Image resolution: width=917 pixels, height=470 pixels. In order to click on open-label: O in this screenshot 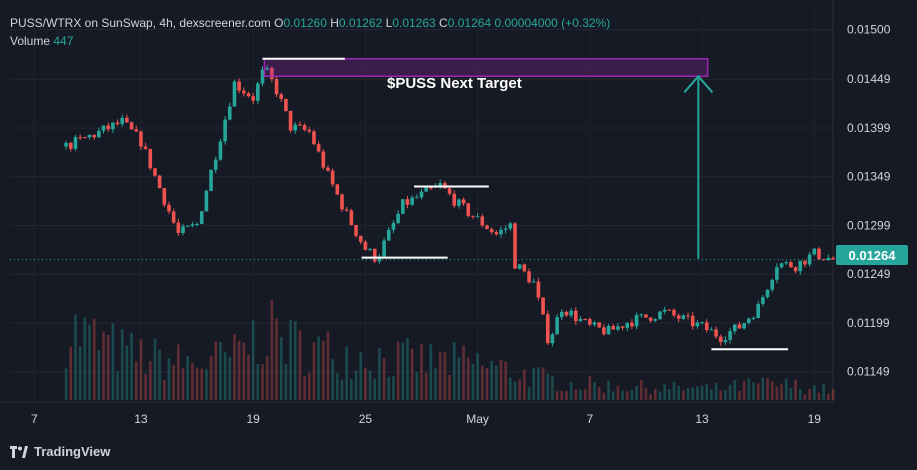, I will do `click(279, 23)`.